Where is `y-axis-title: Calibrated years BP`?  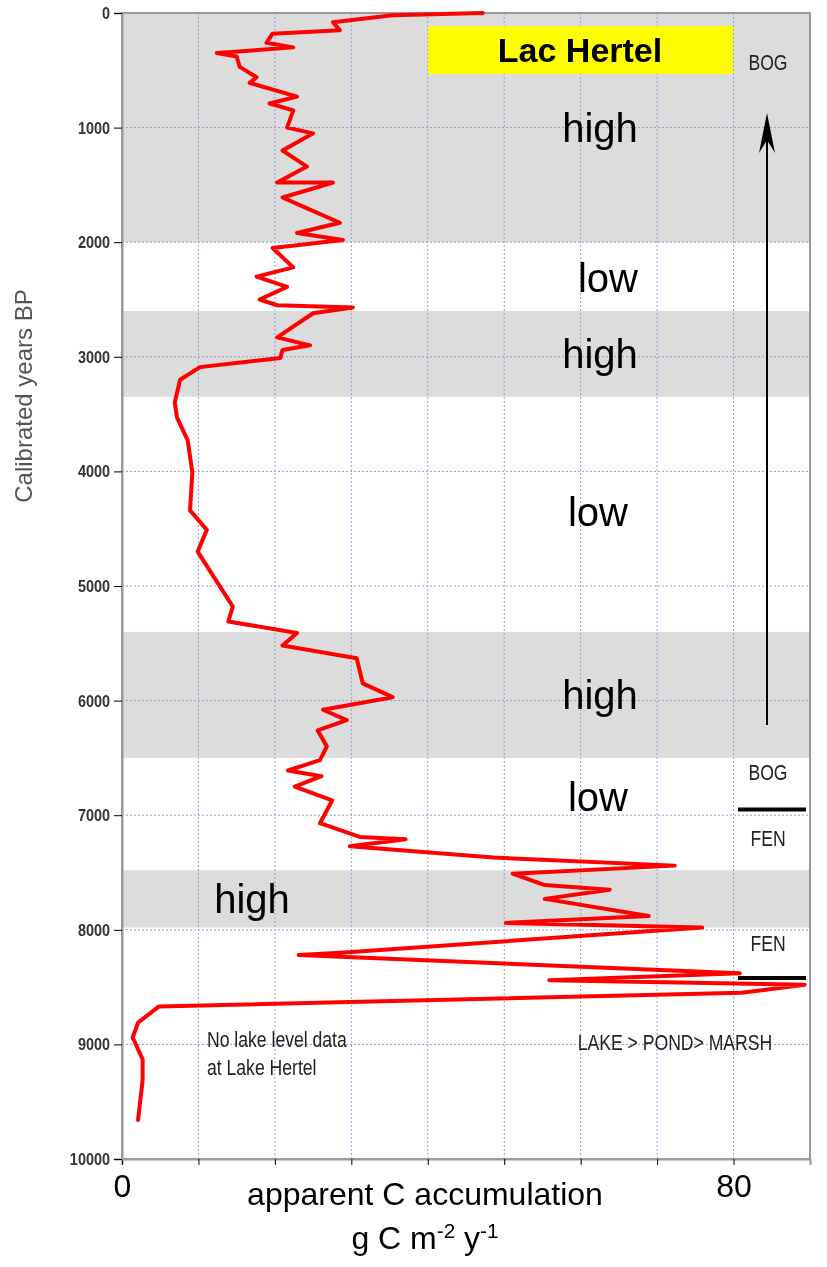
y-axis-title: Calibrated years BP is located at coordinates (23, 396).